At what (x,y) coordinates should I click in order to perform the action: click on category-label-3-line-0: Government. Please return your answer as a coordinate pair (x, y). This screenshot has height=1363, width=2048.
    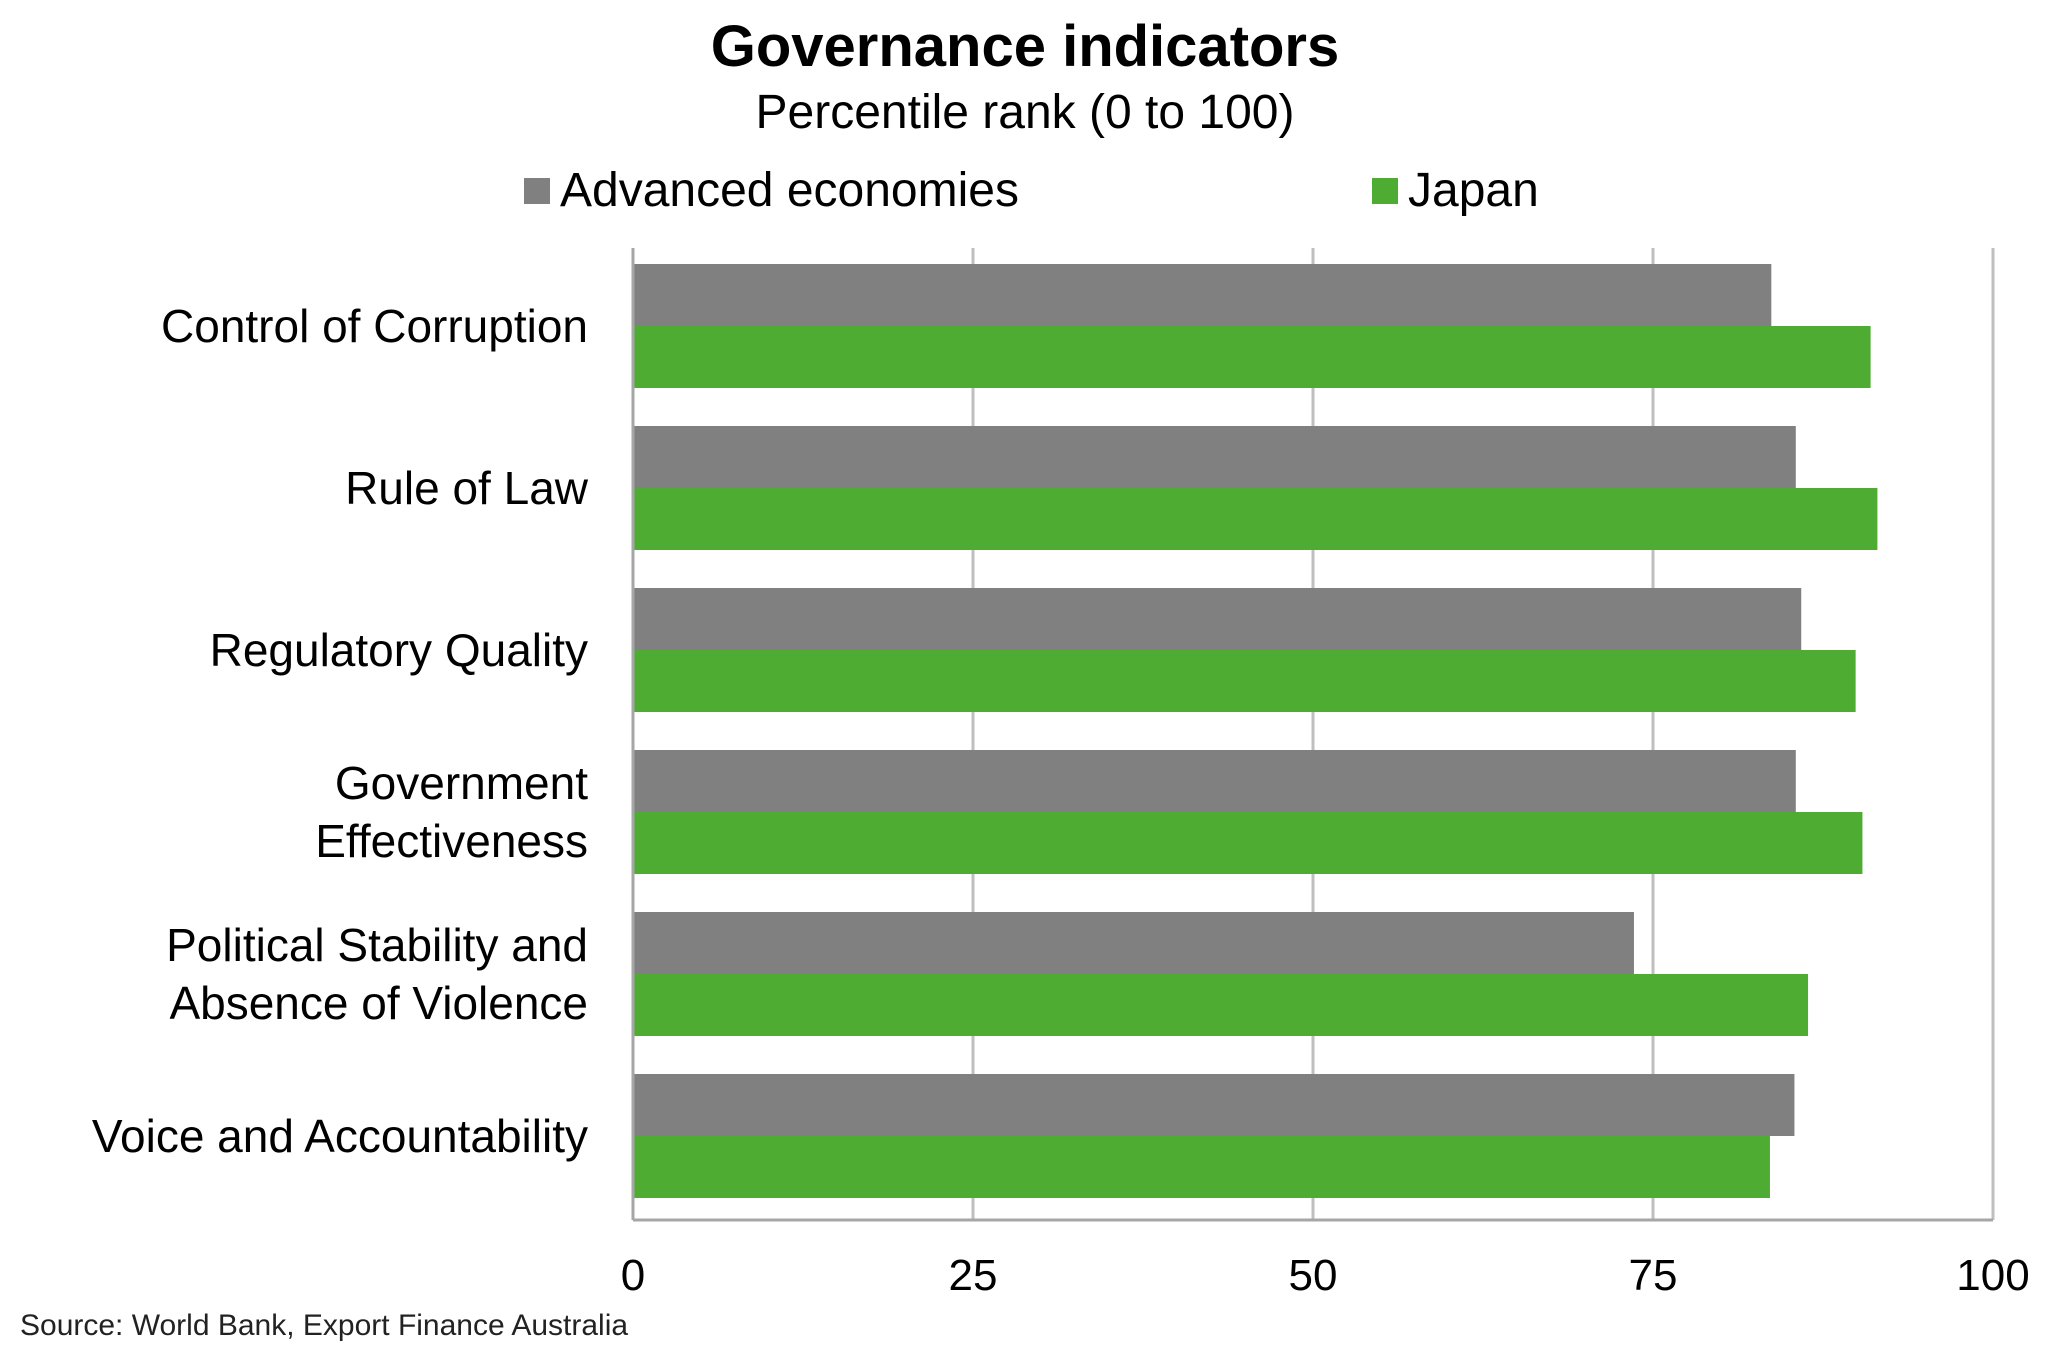
    Looking at the image, I should click on (461, 783).